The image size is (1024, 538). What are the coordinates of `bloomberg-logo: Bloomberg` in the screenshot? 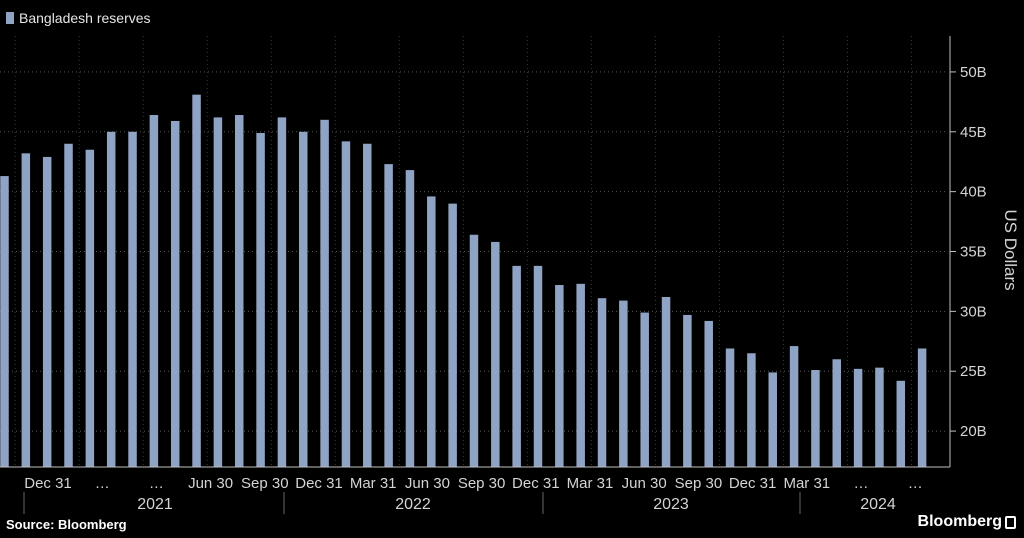 It's located at (967, 522).